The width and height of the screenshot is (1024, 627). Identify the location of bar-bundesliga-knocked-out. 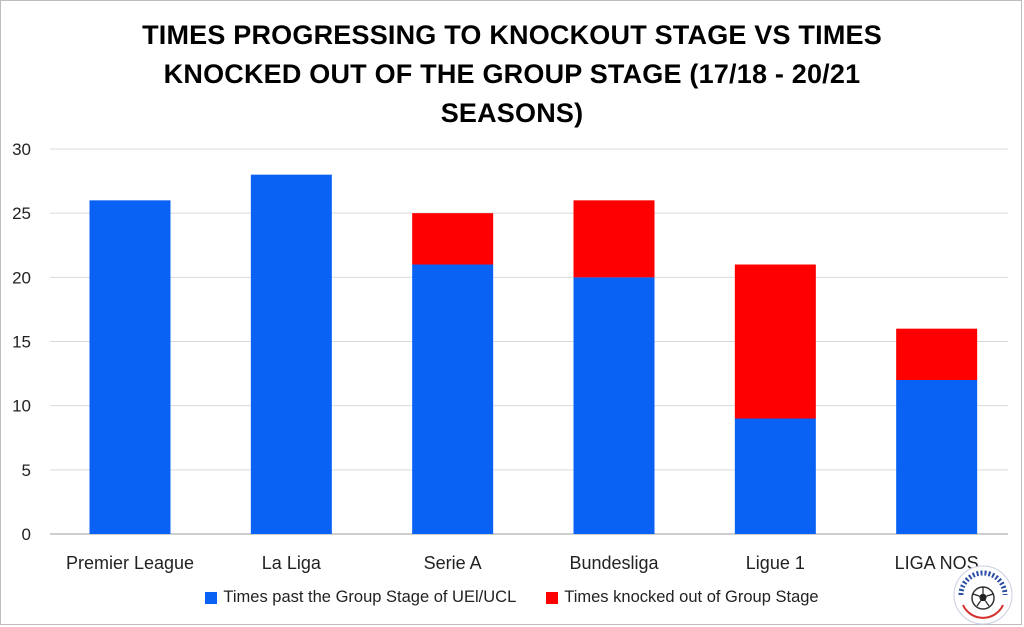
(614, 239).